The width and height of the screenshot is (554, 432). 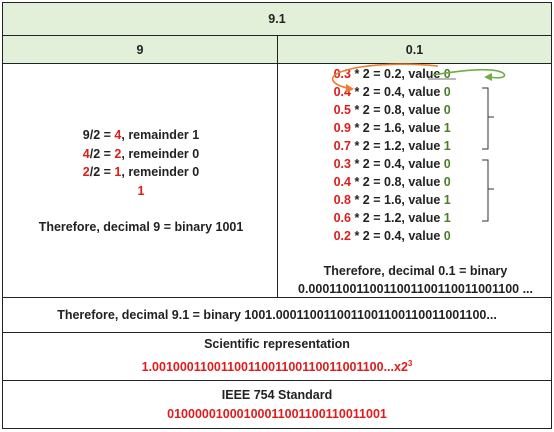 What do you see at coordinates (342, 236) in the screenshot?
I see `fraction-step-input: 0.2` at bounding box center [342, 236].